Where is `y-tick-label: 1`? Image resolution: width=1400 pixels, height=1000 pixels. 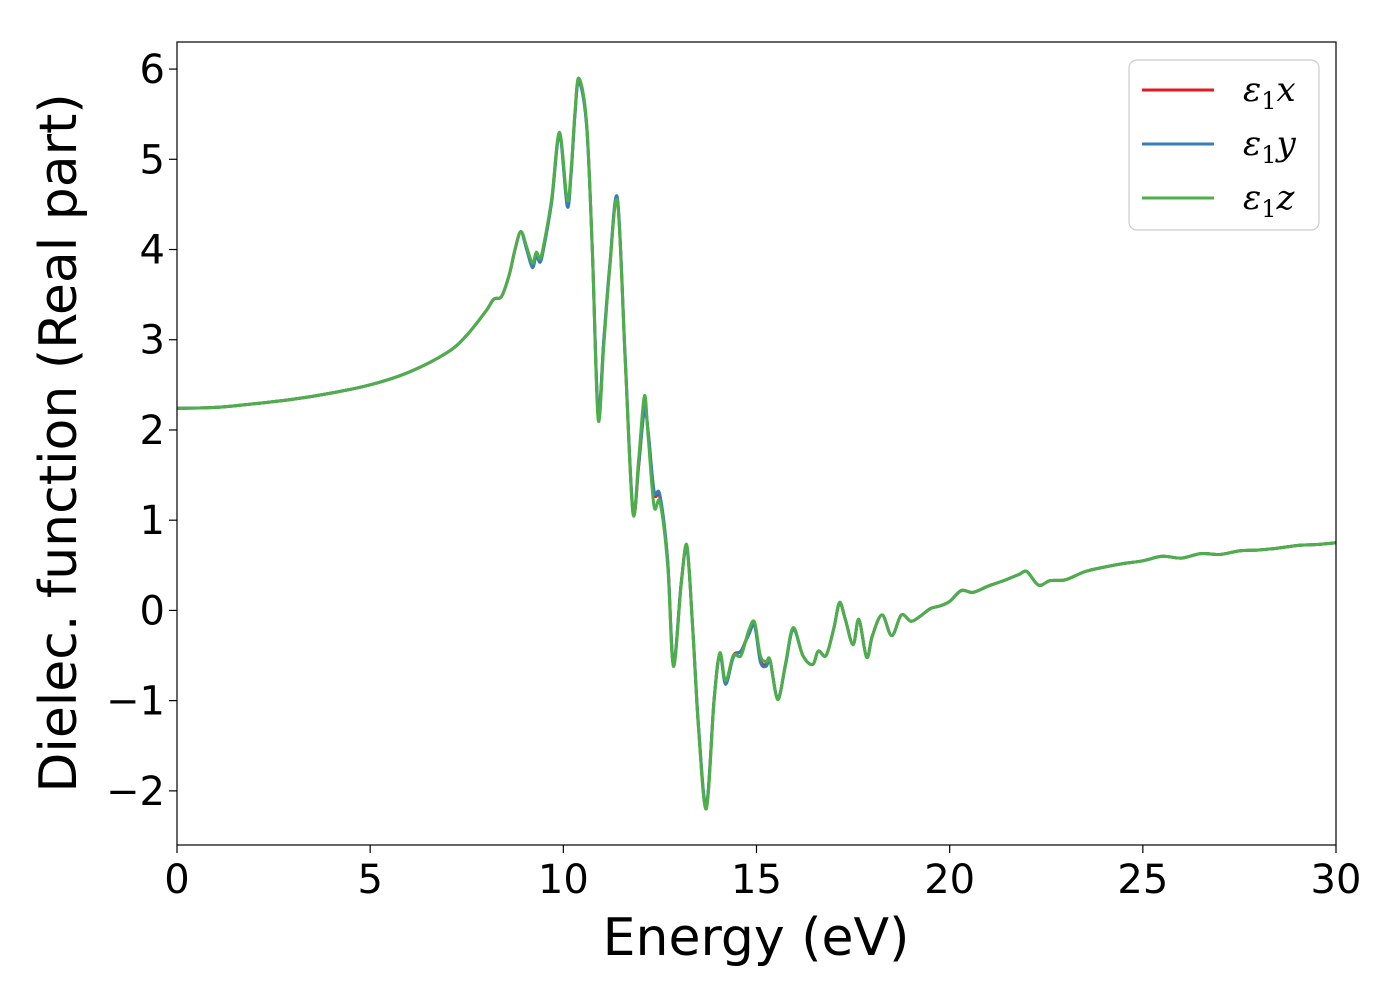 y-tick-label: 1 is located at coordinates (152, 521).